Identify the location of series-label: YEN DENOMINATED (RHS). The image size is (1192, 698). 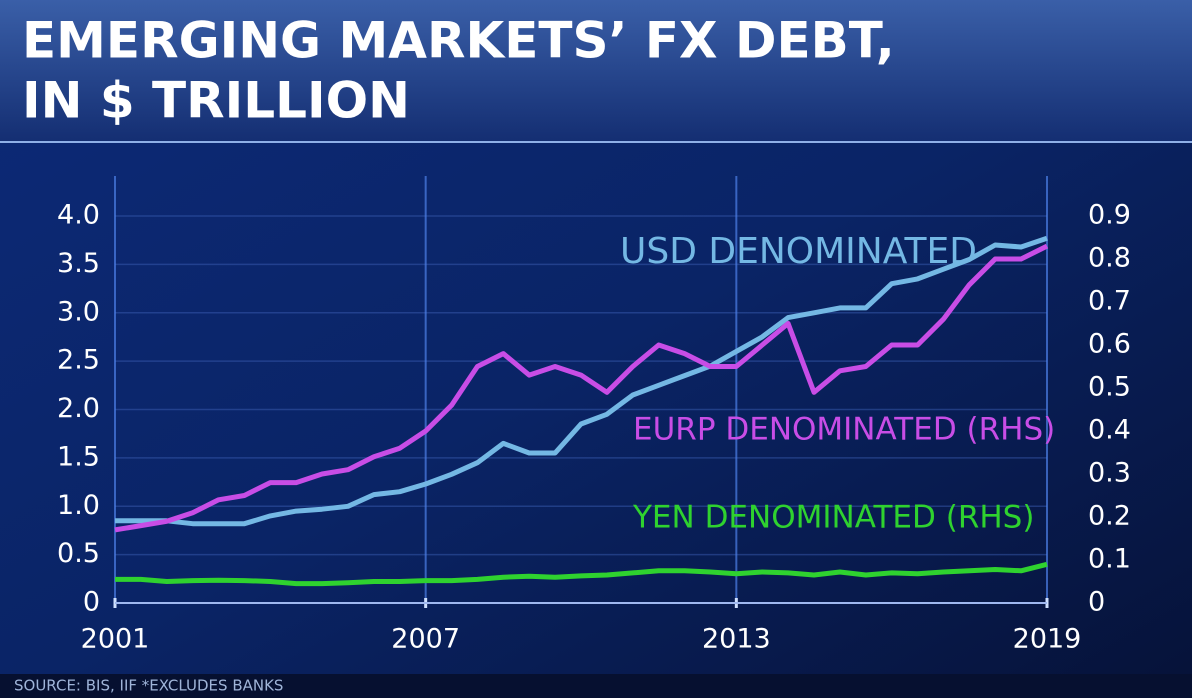
(833, 518).